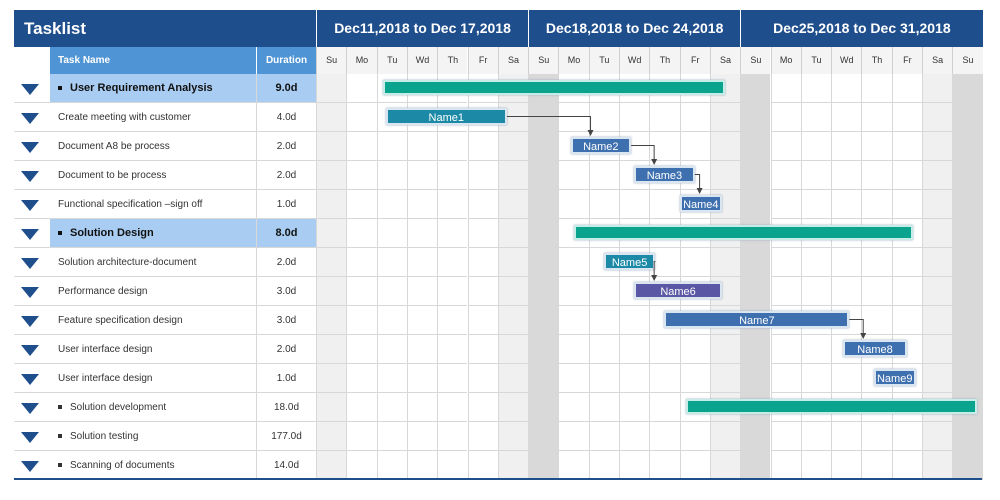 Image resolution: width=1000 pixels, height=500 pixels. Describe the element at coordinates (498, 349) in the screenshot. I see `task-row: User interface design 2.0d` at that location.